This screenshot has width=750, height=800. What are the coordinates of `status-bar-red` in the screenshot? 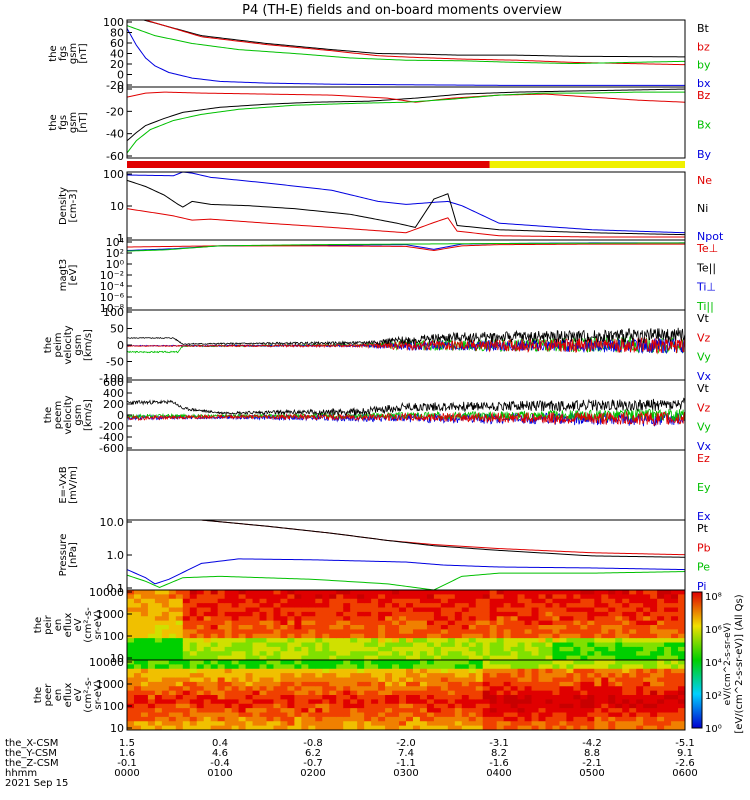 It's located at (308, 164).